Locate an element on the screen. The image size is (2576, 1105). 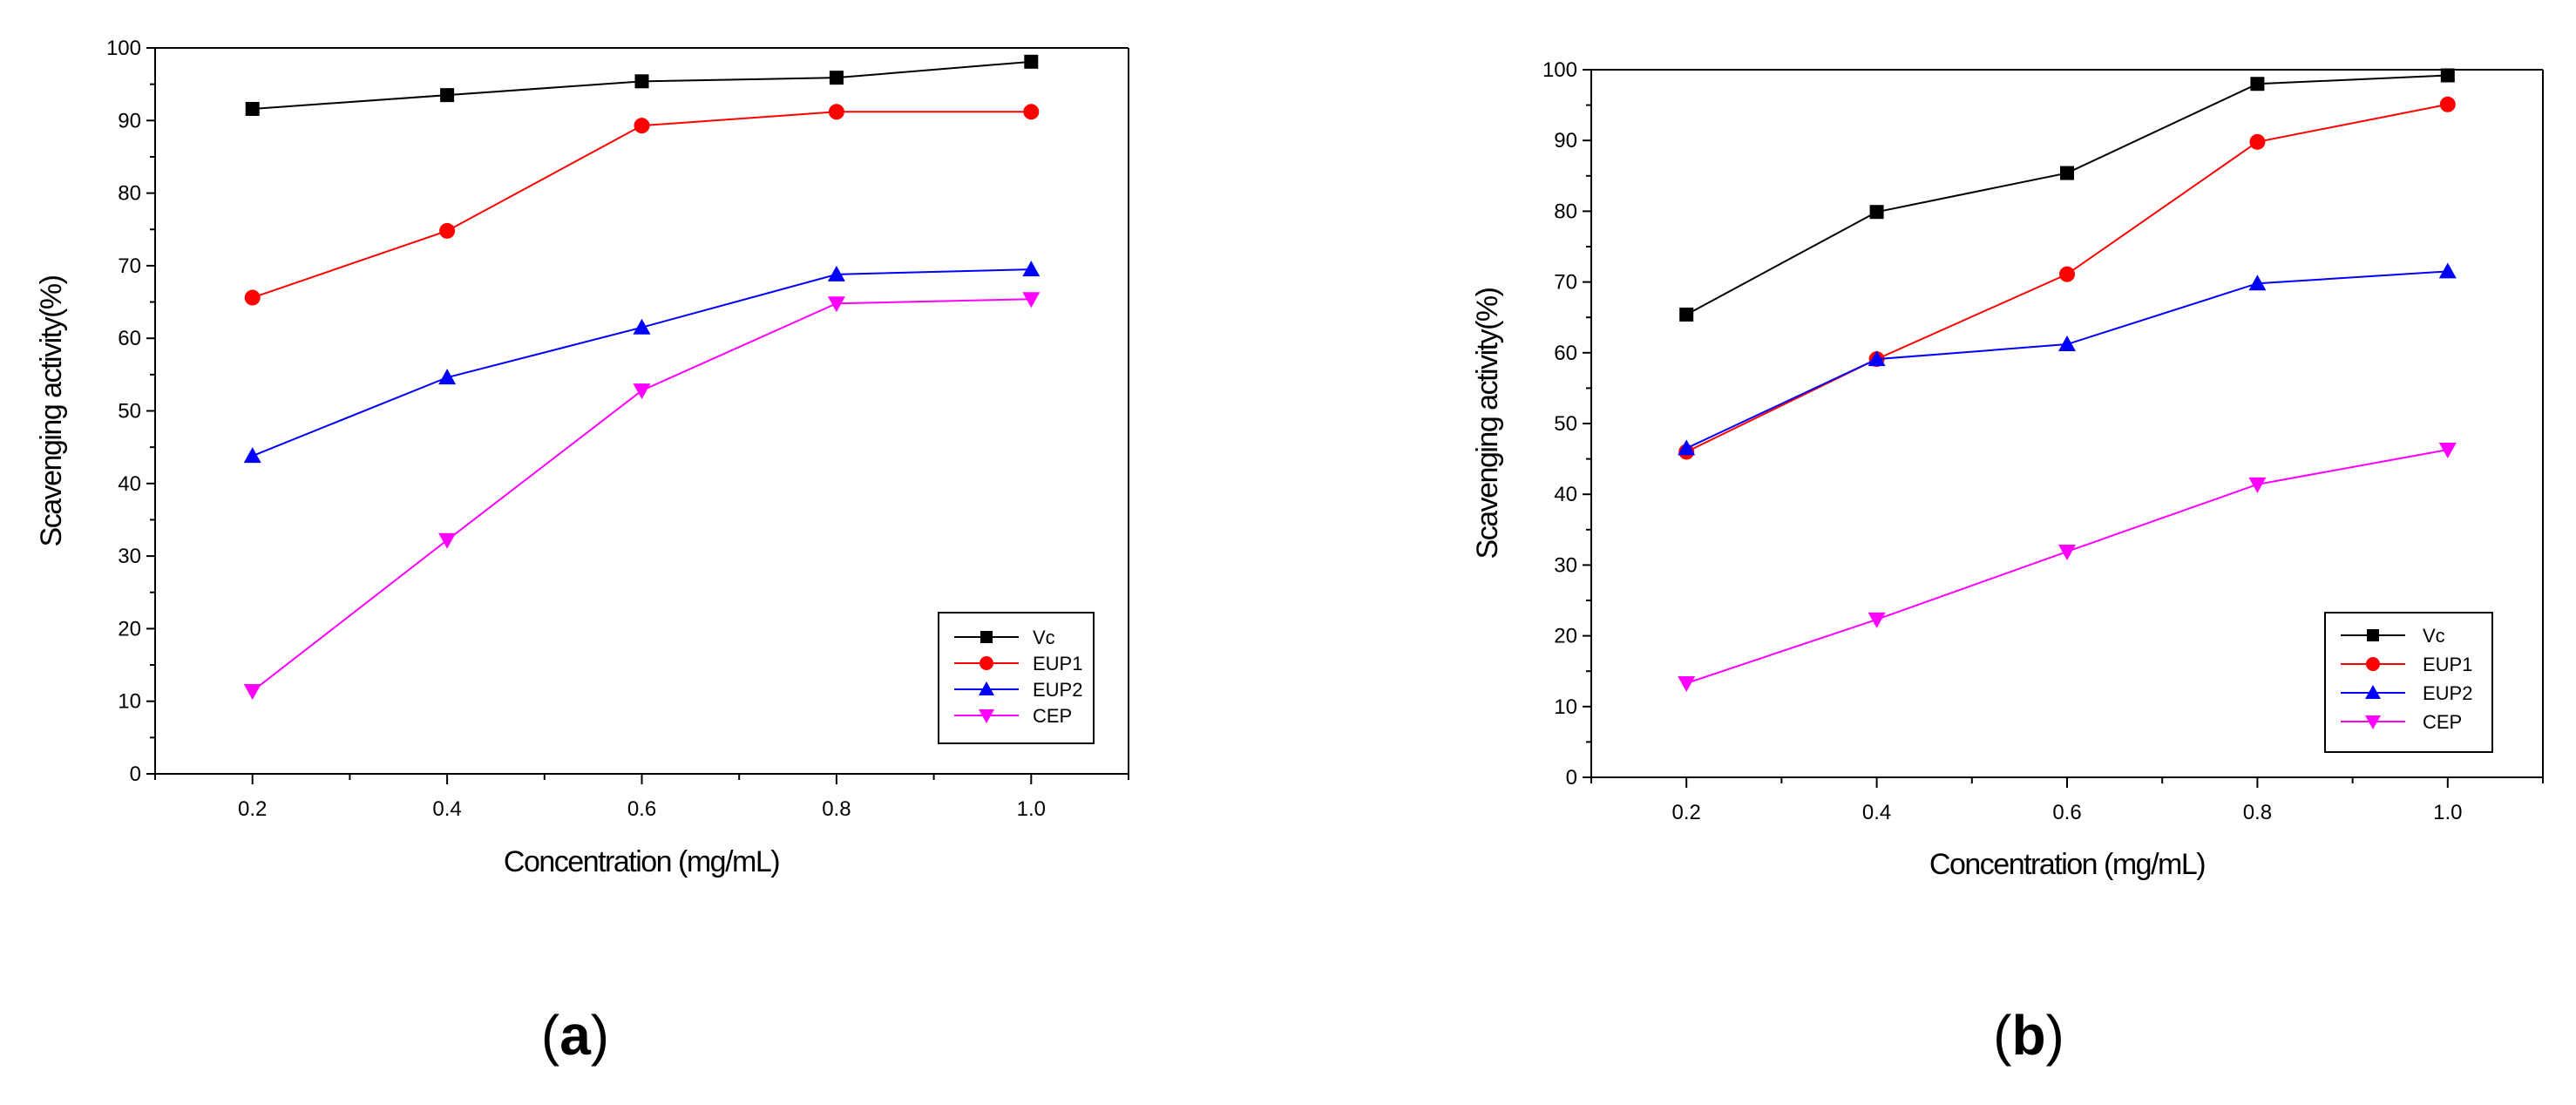
panel-b-legend-vc-marker is located at coordinates (2373, 635).